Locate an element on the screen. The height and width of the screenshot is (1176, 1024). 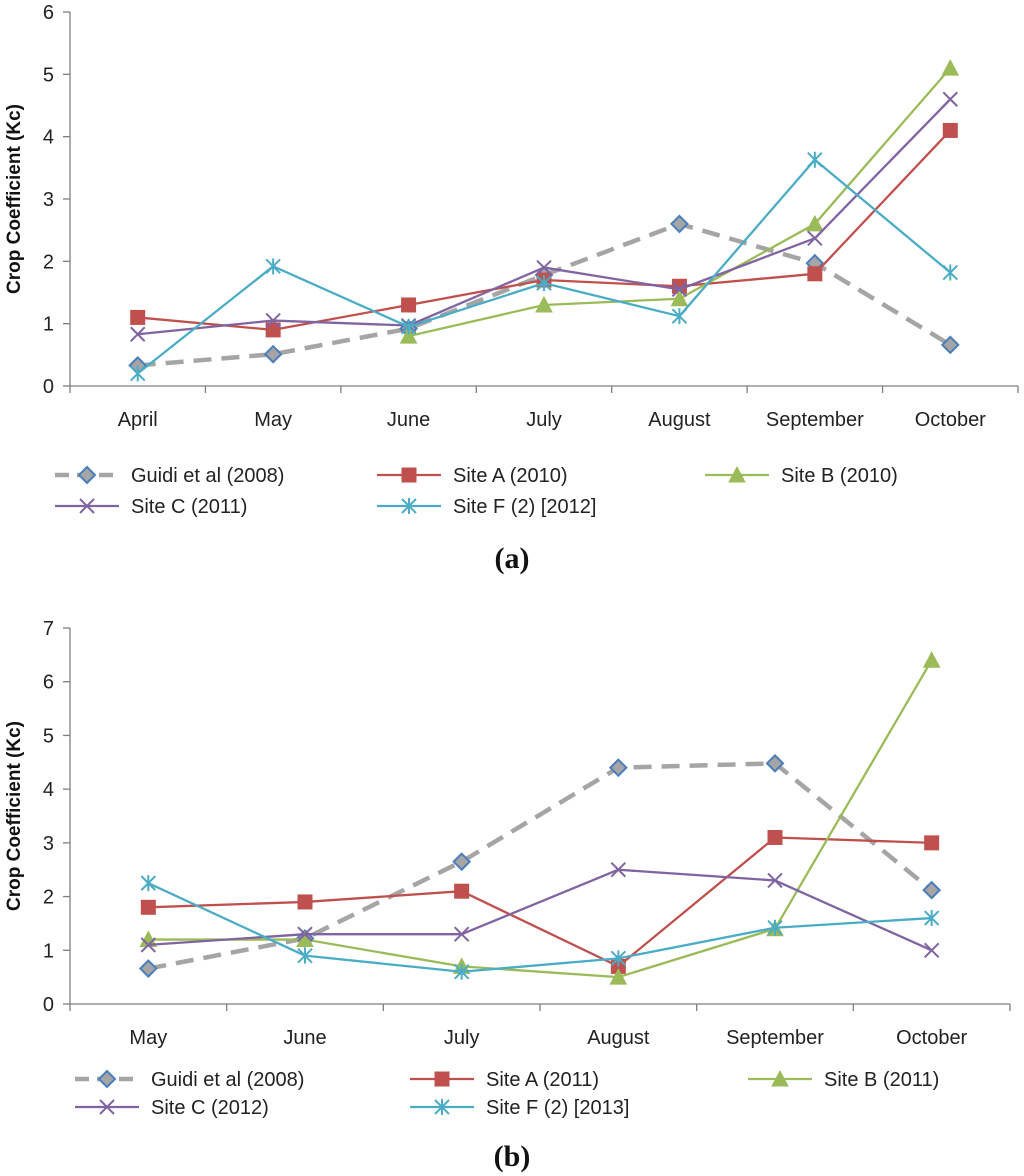
legend-entry: Site C (2012) is located at coordinates (172, 1108).